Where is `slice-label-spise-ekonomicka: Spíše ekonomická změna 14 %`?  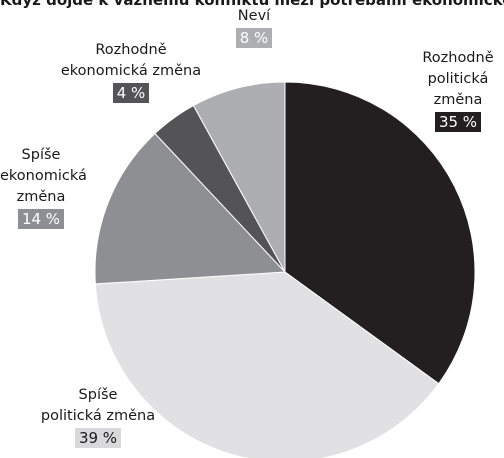
slice-label-spise-ekonomicka: Spíše ekonomická změna 14 % is located at coordinates (43, 188).